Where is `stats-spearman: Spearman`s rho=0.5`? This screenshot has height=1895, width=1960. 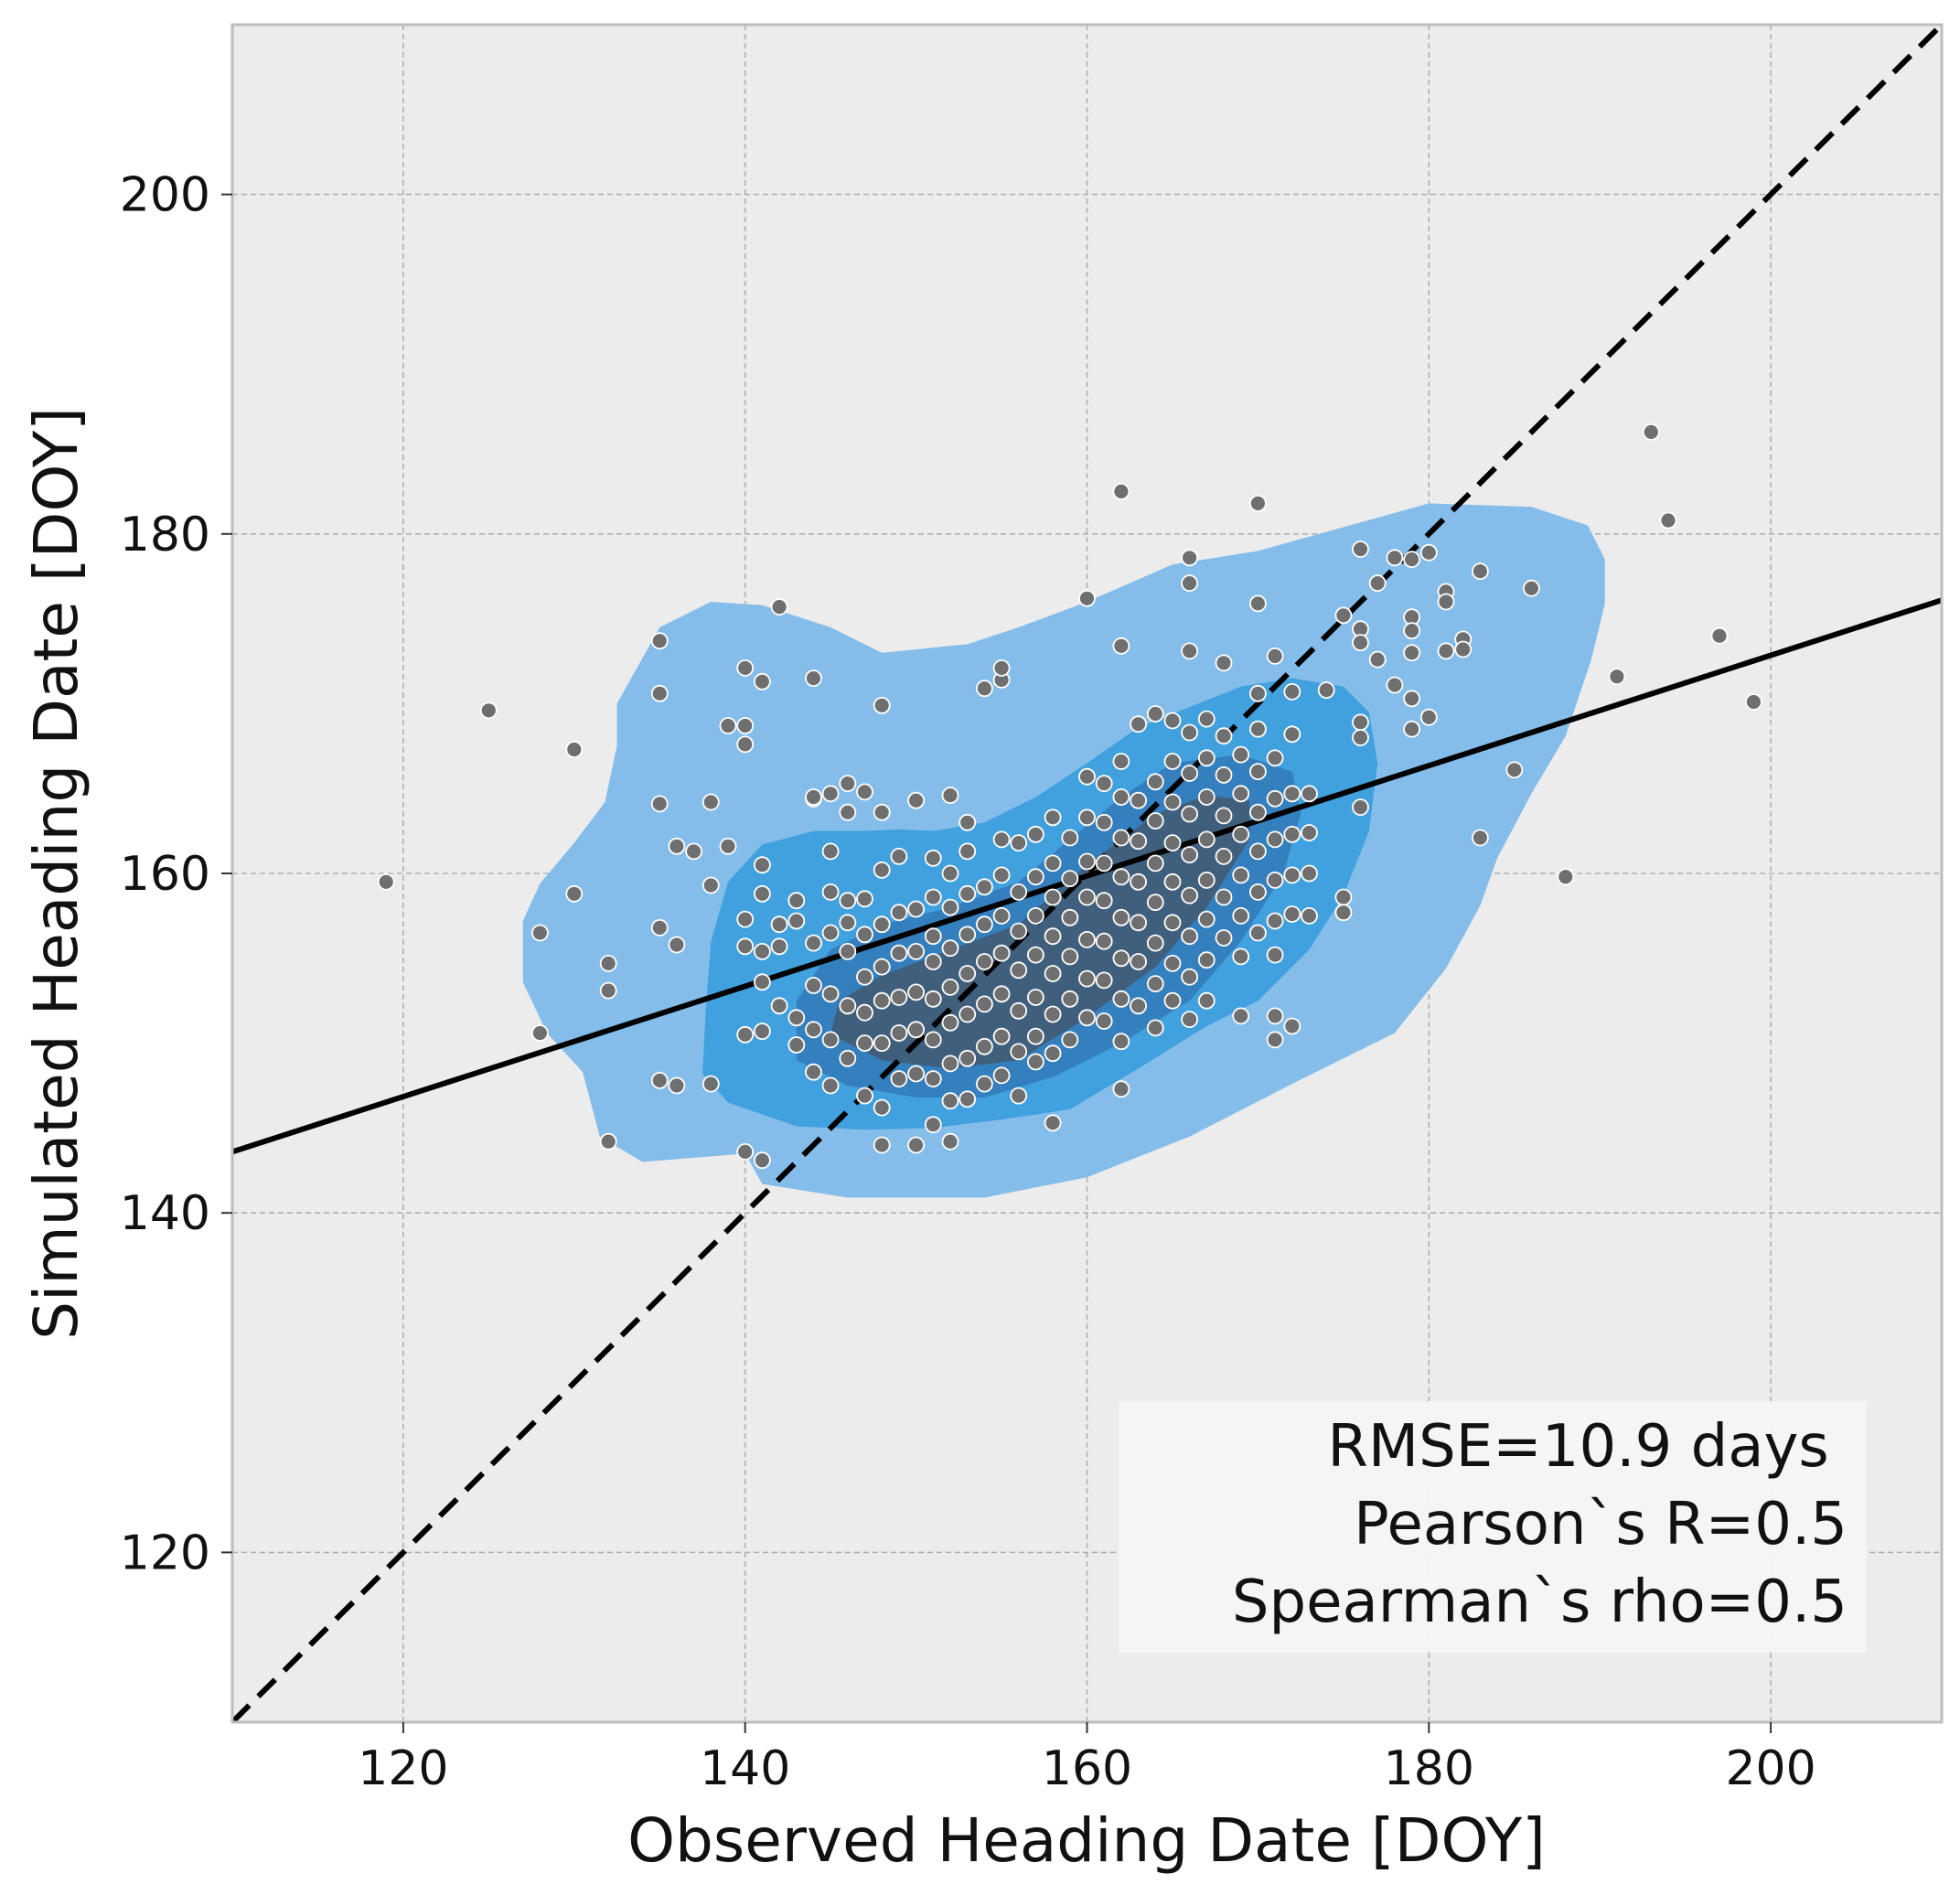
stats-spearman: Spearman`s rho=0.5 is located at coordinates (1540, 1602).